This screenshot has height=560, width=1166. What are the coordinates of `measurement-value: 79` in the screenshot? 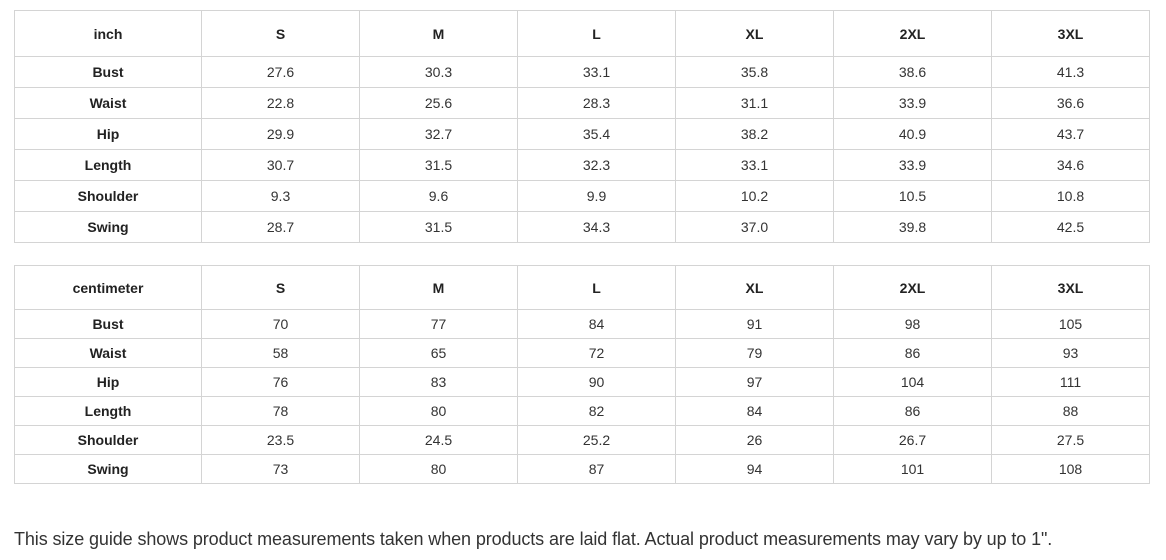 It's located at (754, 353).